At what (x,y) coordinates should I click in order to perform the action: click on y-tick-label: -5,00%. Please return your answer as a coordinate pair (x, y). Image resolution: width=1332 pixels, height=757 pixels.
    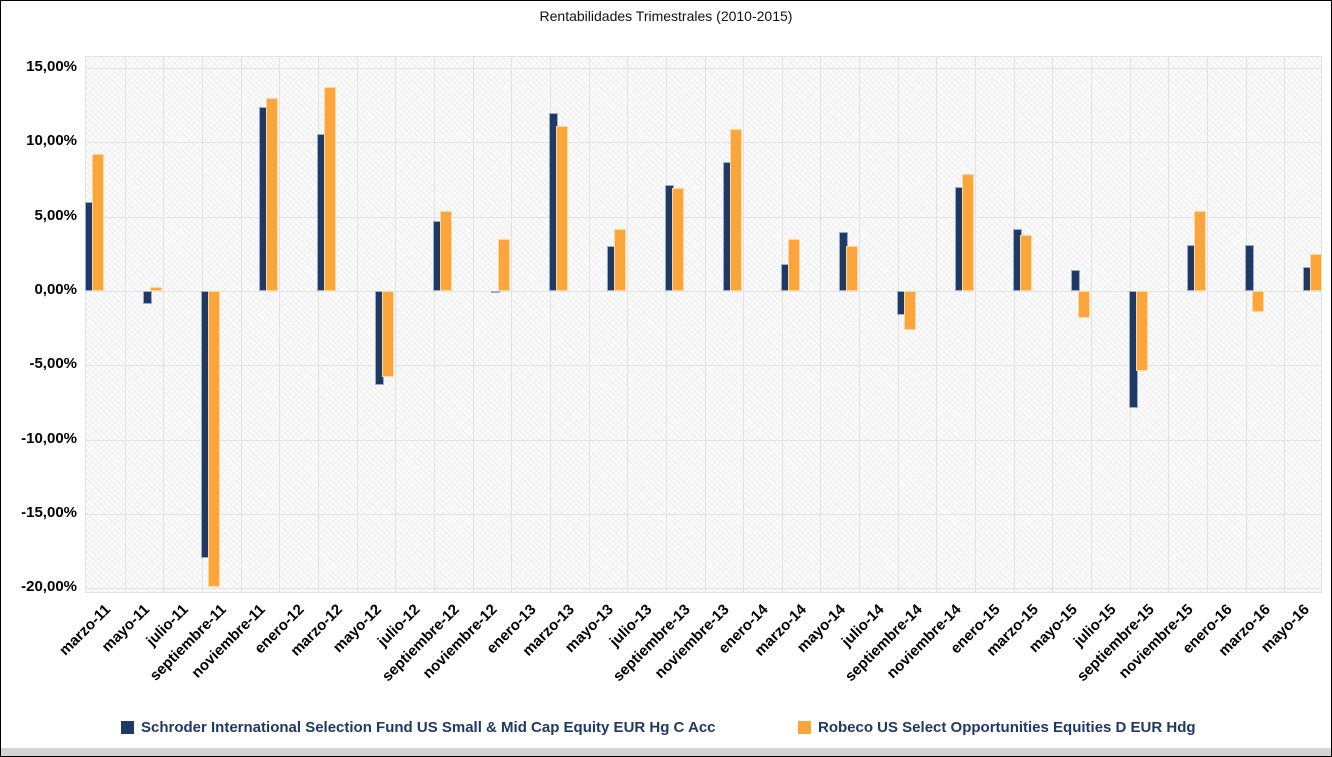
    Looking at the image, I should click on (53, 364).